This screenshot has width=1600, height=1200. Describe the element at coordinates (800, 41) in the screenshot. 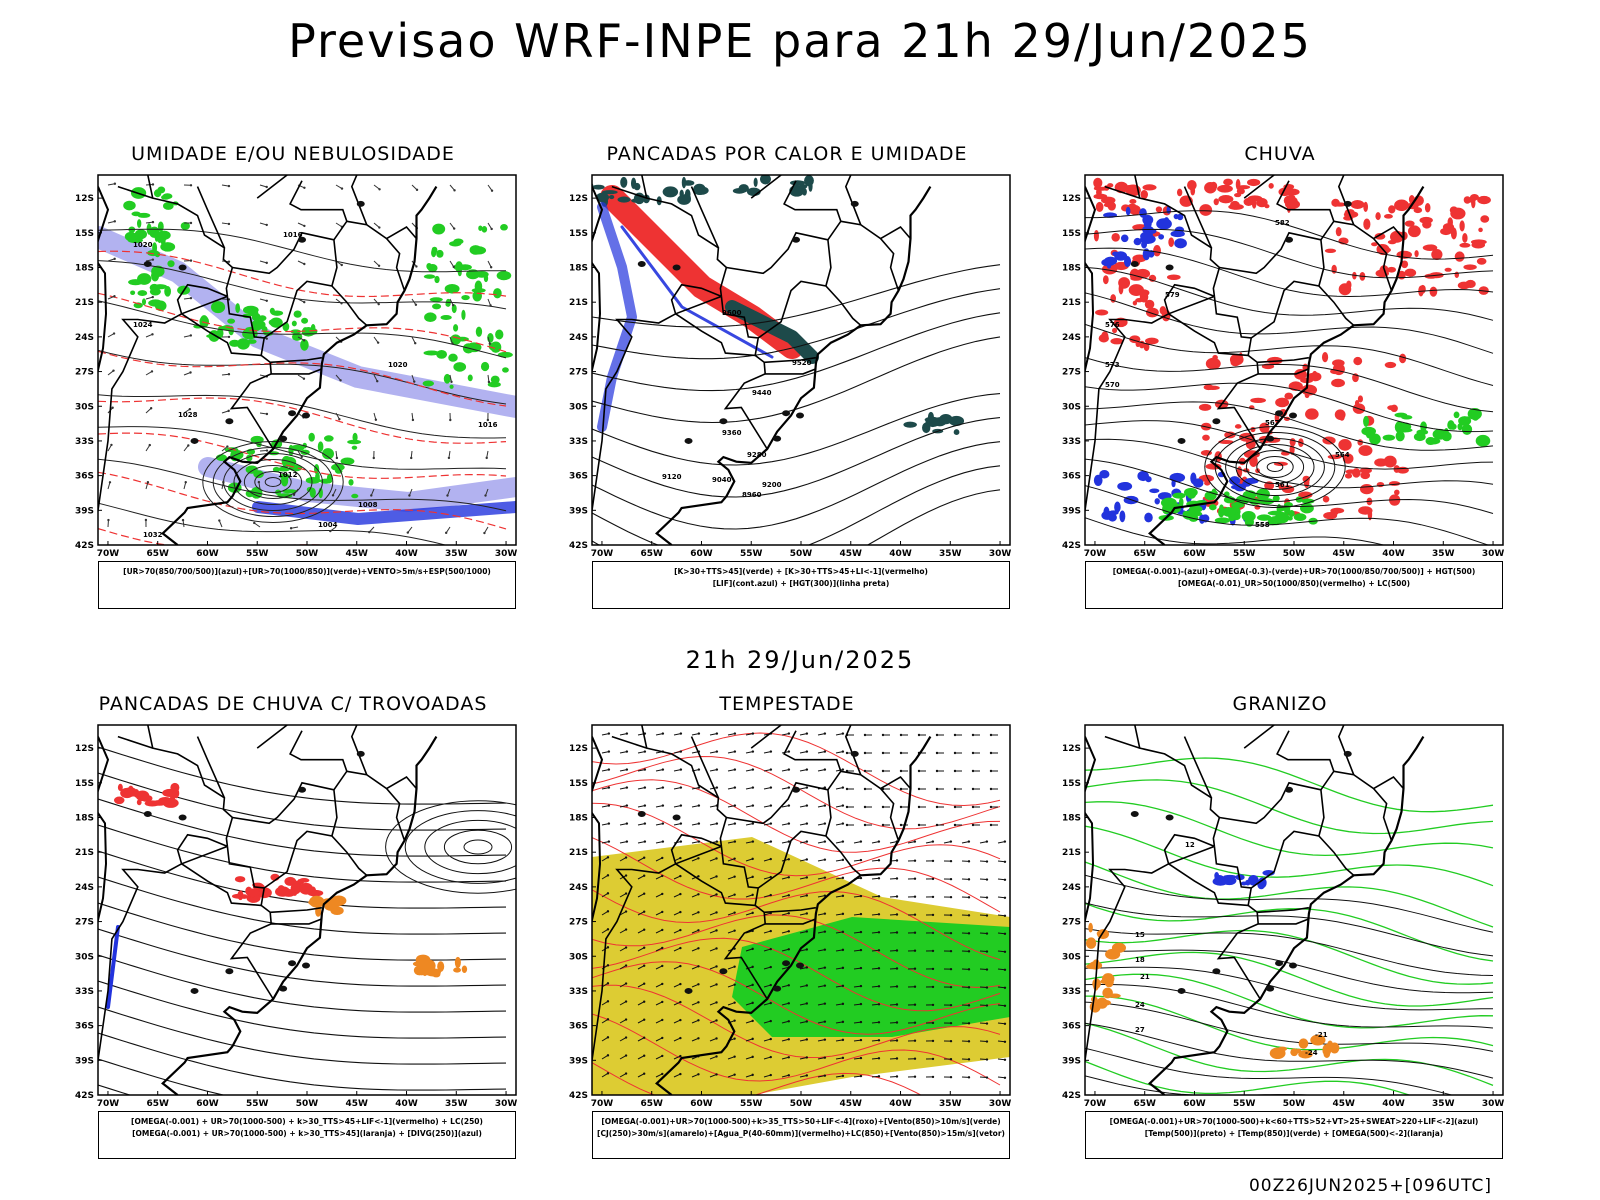

I see `main-title: Previsao WRF-INPE para 21h 29/Jun/2025` at that location.